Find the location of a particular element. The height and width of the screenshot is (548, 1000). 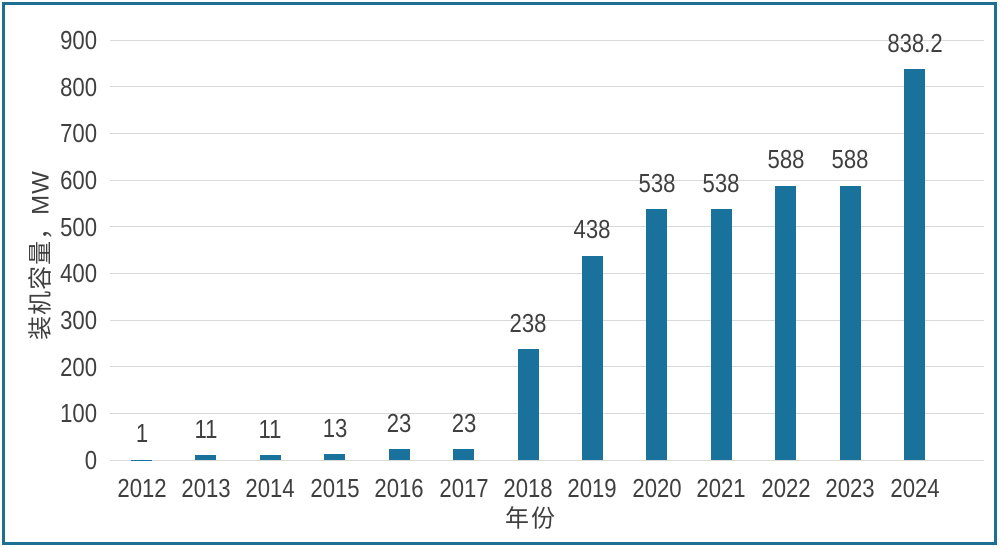

x-tick-label: 2021 is located at coordinates (721, 488).